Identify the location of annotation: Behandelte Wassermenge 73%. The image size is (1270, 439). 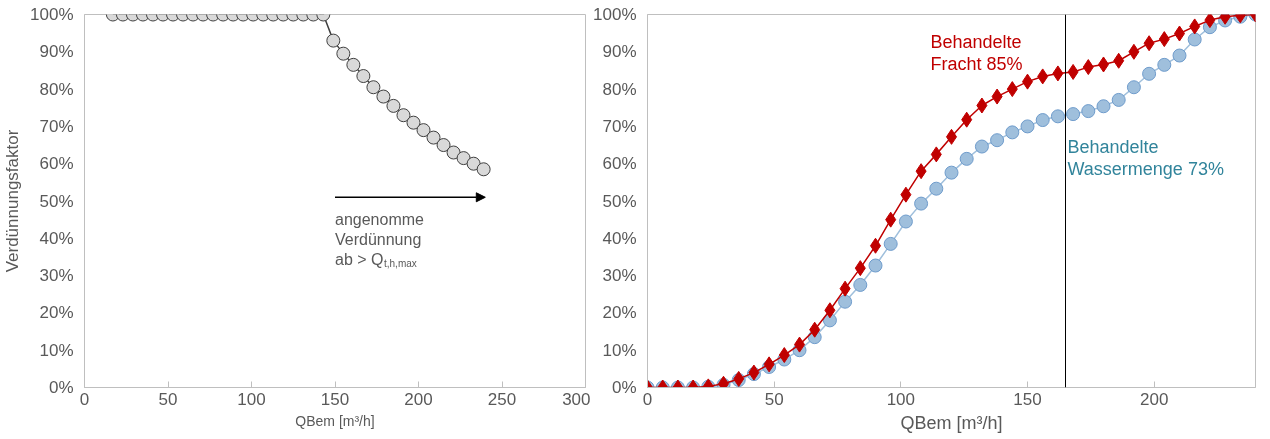
(1145, 158).